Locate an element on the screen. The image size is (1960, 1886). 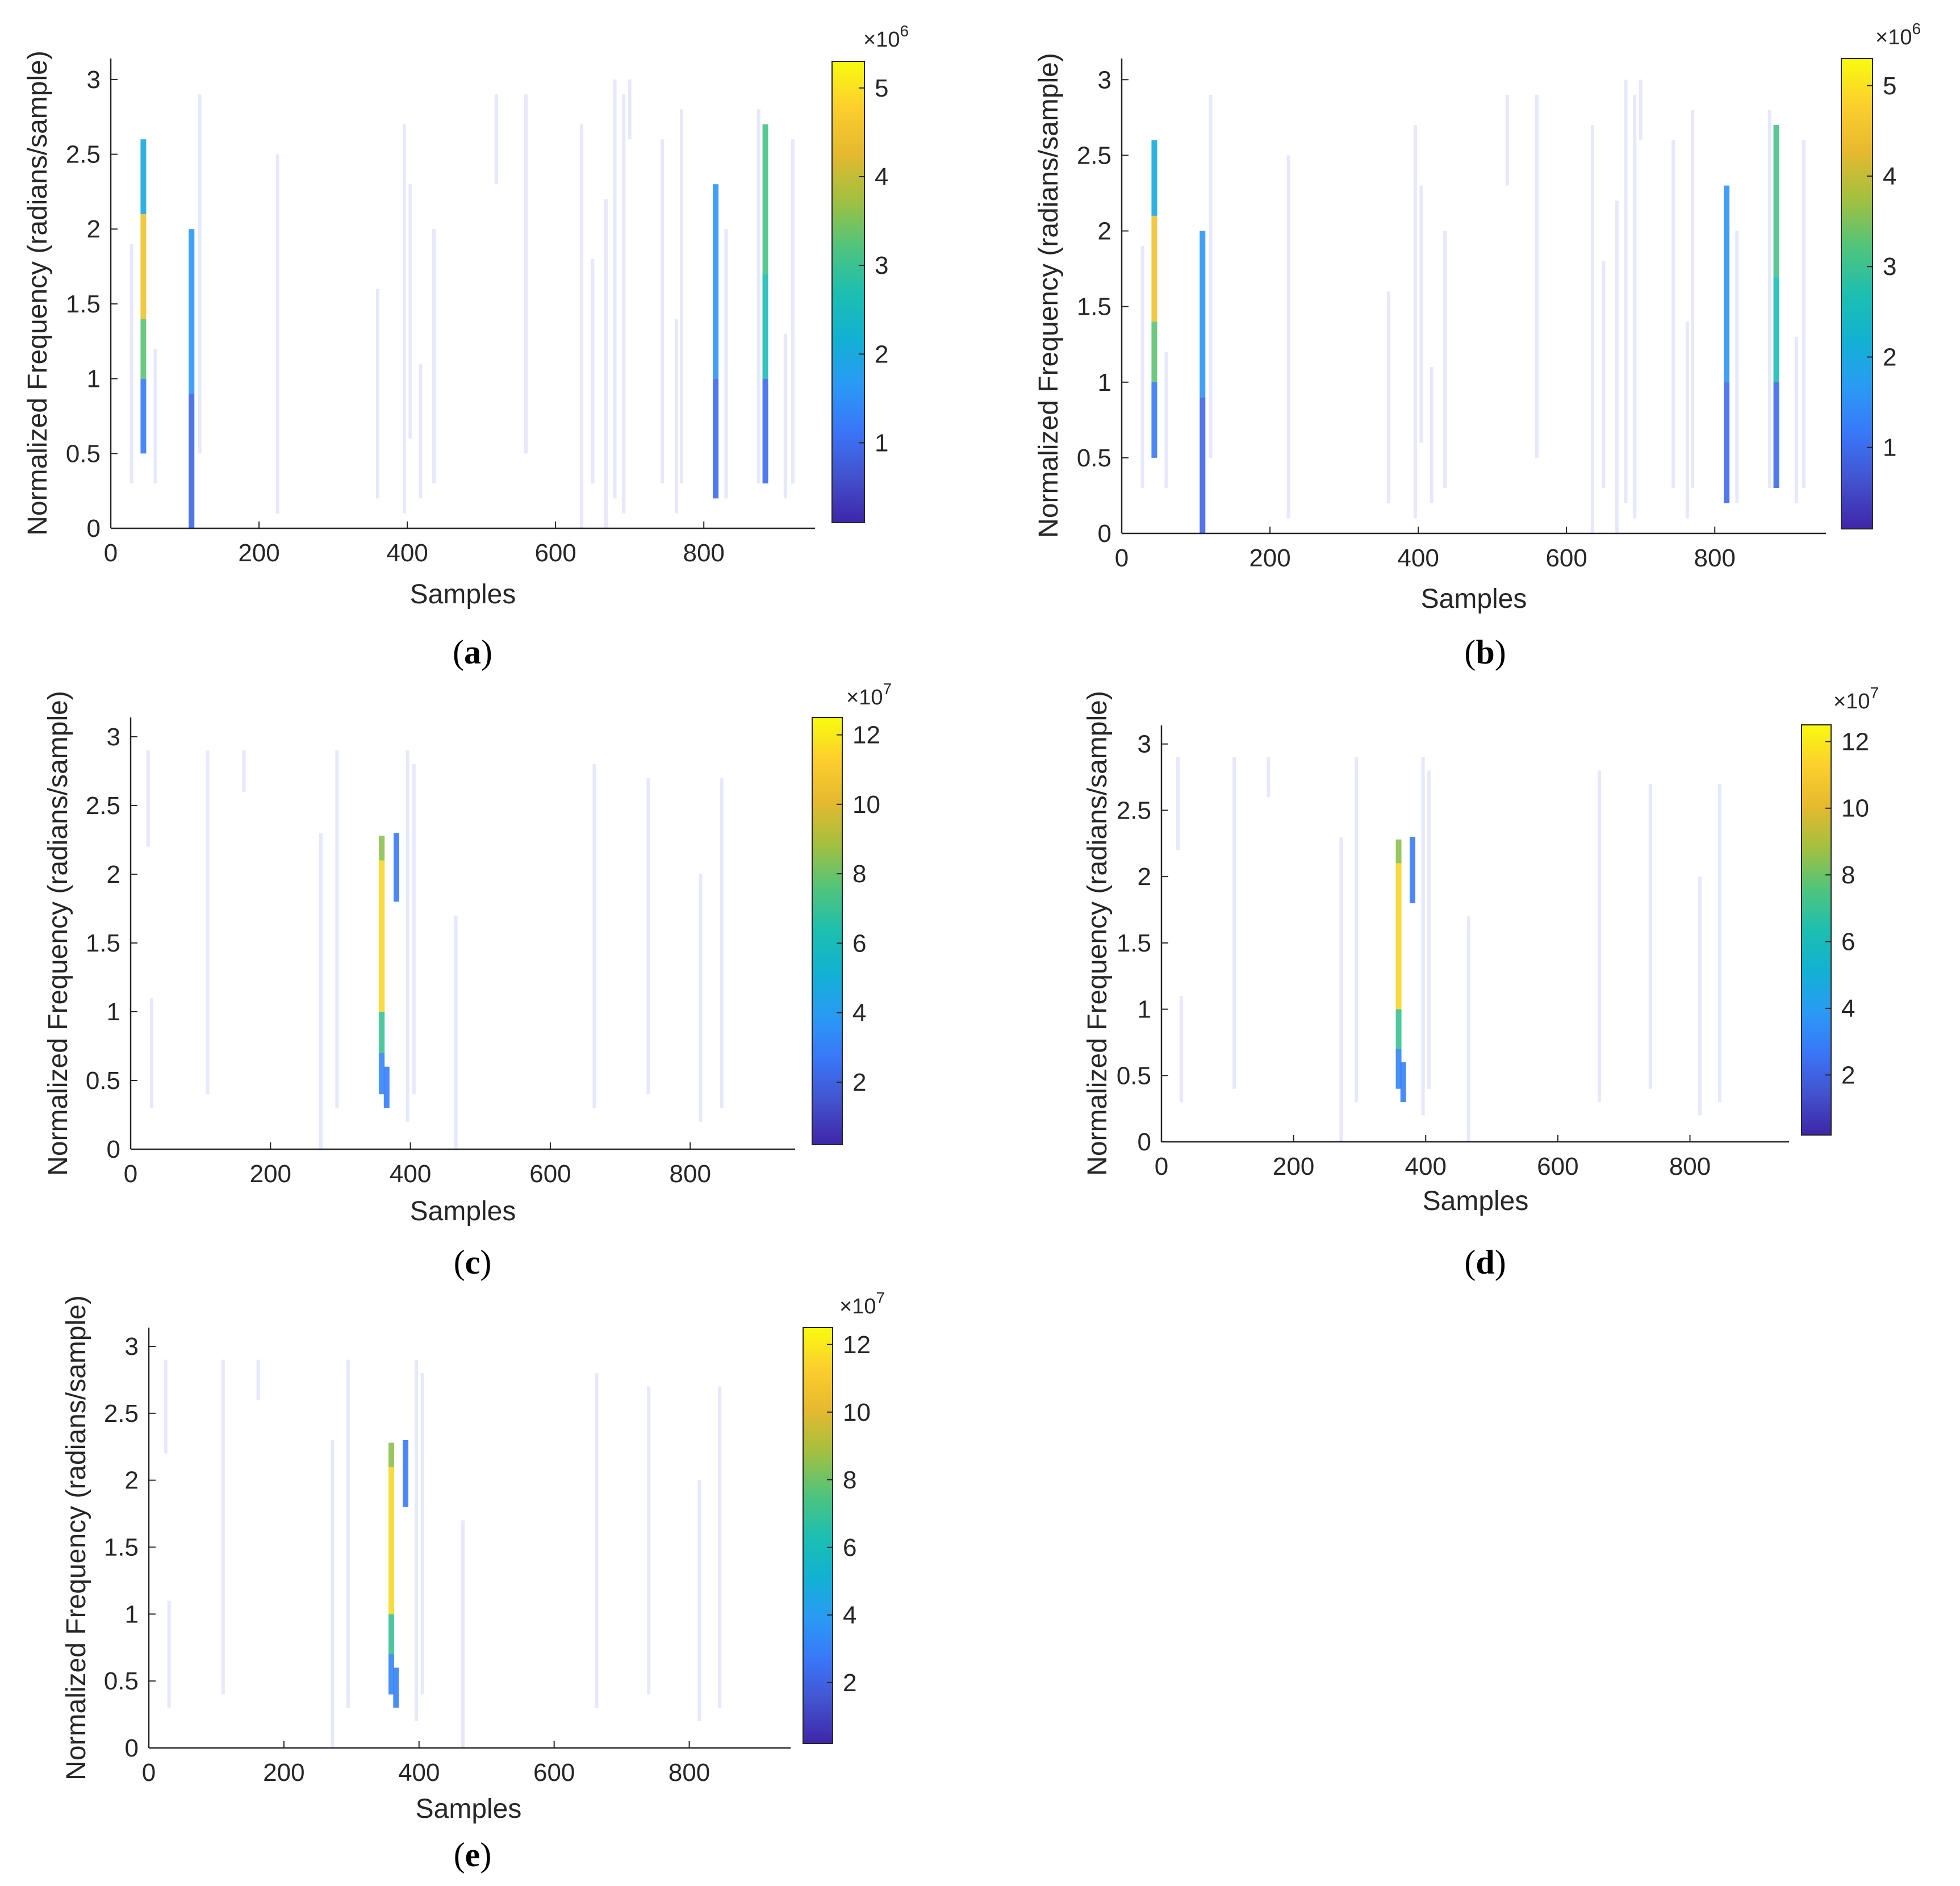
panel-e-y-tick-label: 2 is located at coordinates (132, 1481).